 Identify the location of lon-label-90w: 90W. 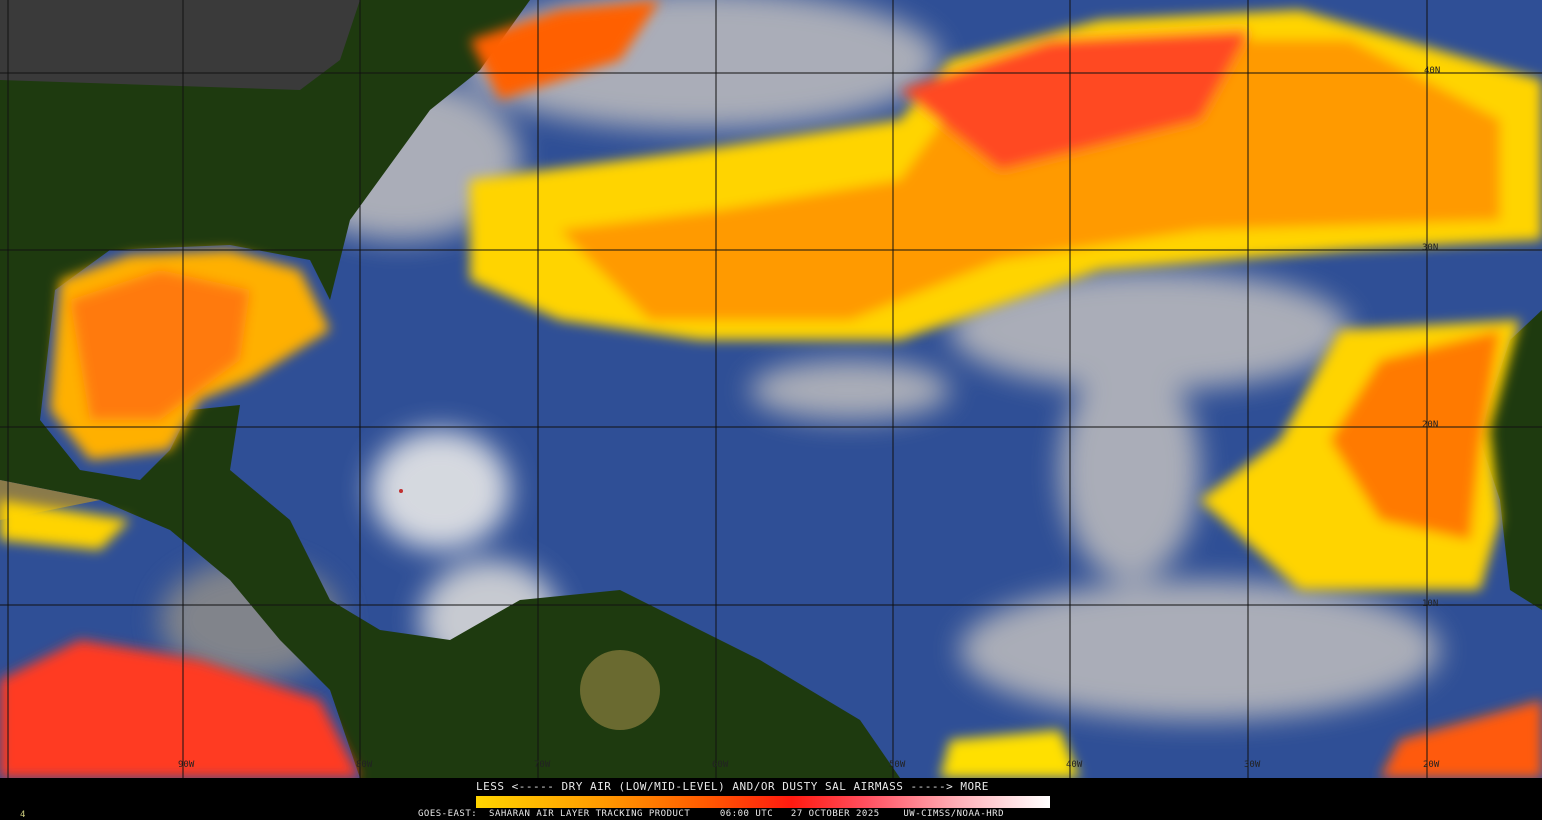
(186, 765).